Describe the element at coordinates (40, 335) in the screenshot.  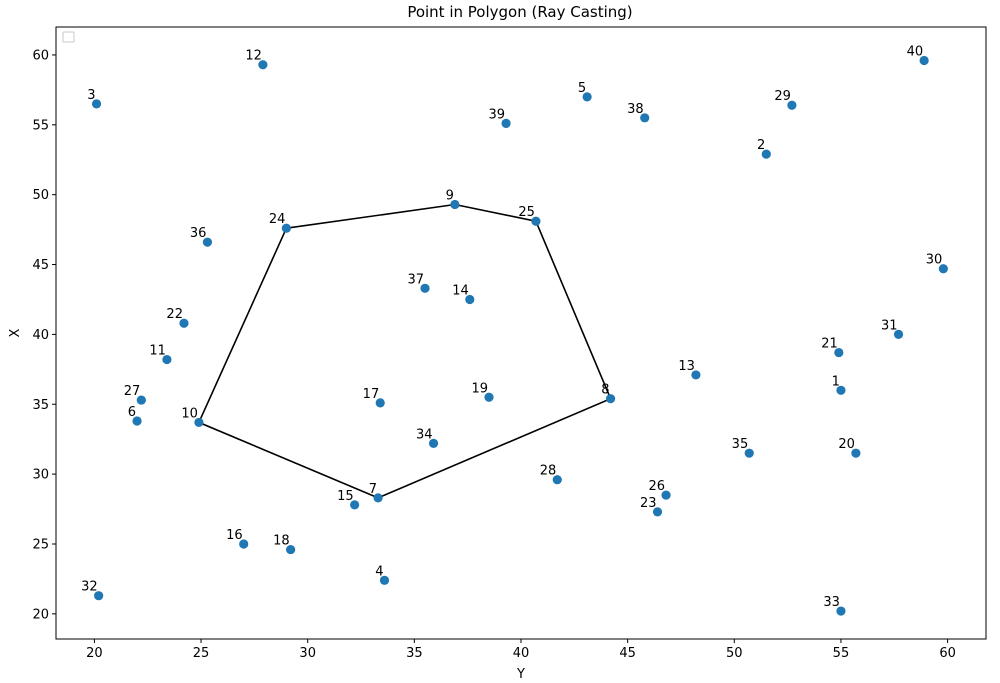
I see `y-tick-label: 40` at that location.